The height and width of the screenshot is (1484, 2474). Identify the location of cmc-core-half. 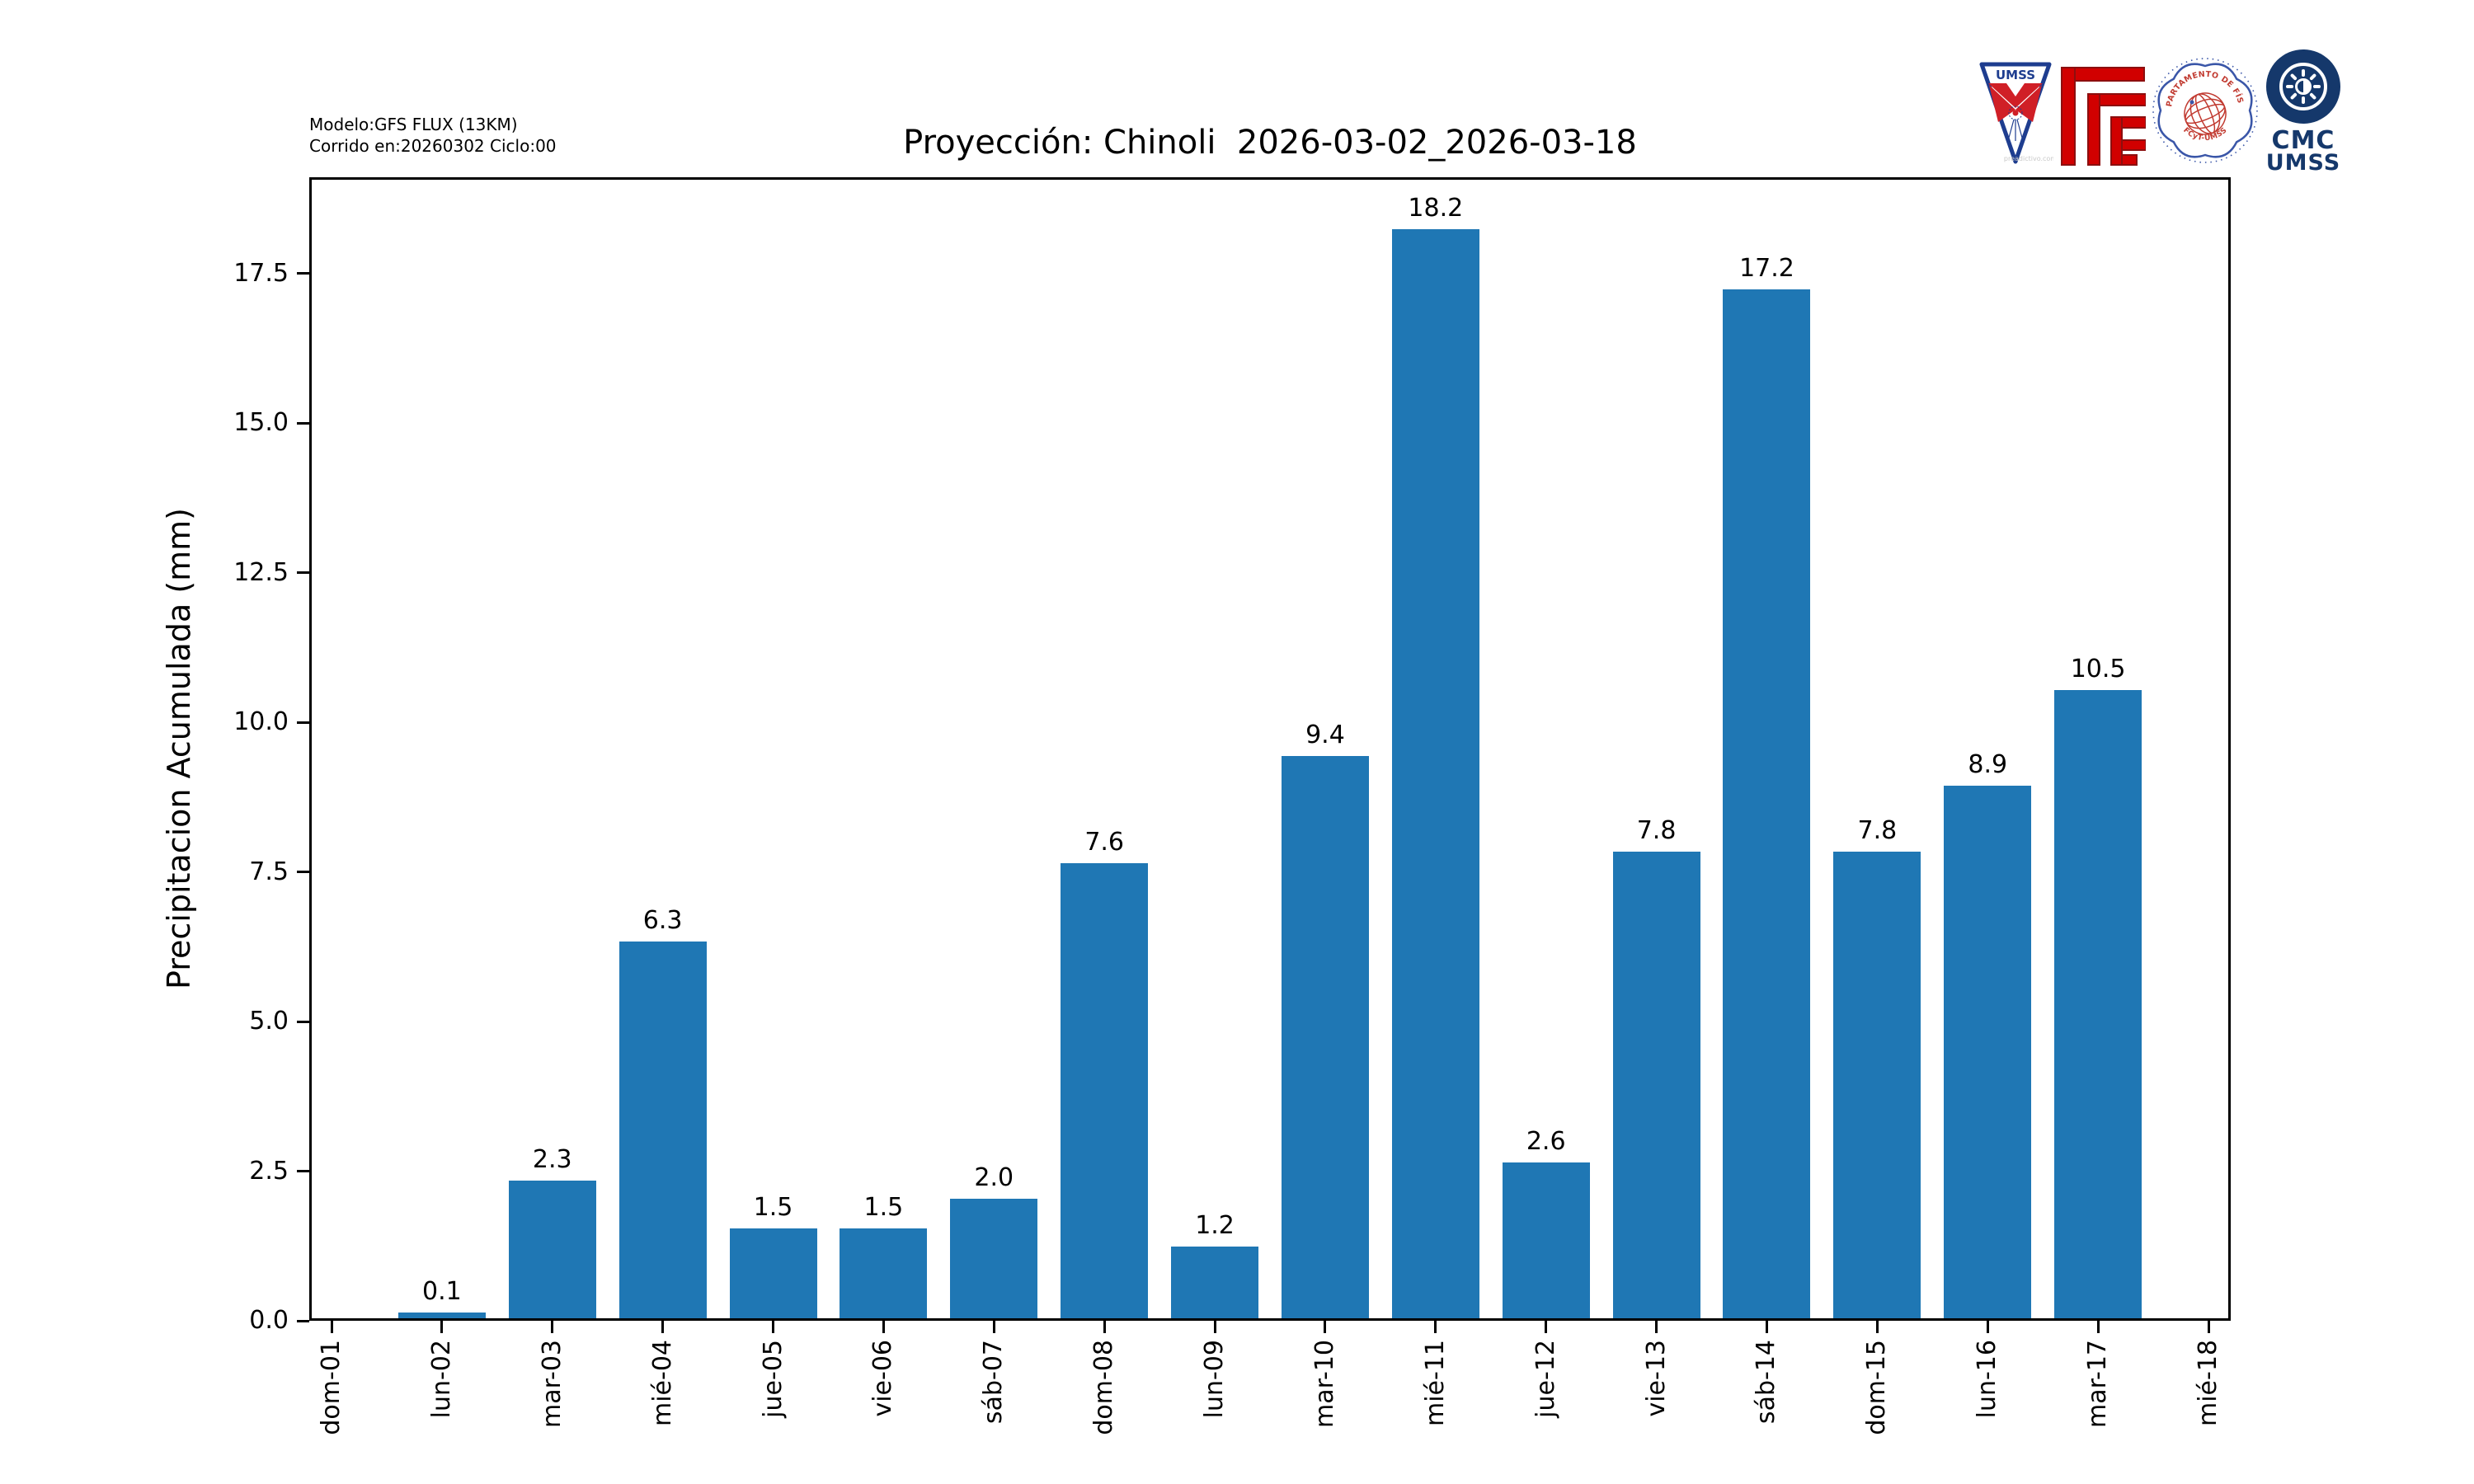
(2307, 86).